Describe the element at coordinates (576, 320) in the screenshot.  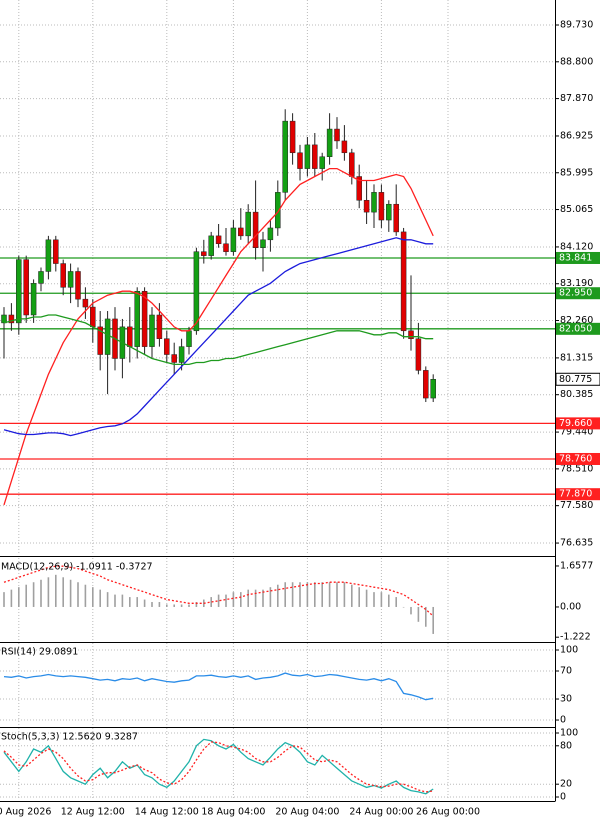
I see `y-tick-label: 82.260` at that location.